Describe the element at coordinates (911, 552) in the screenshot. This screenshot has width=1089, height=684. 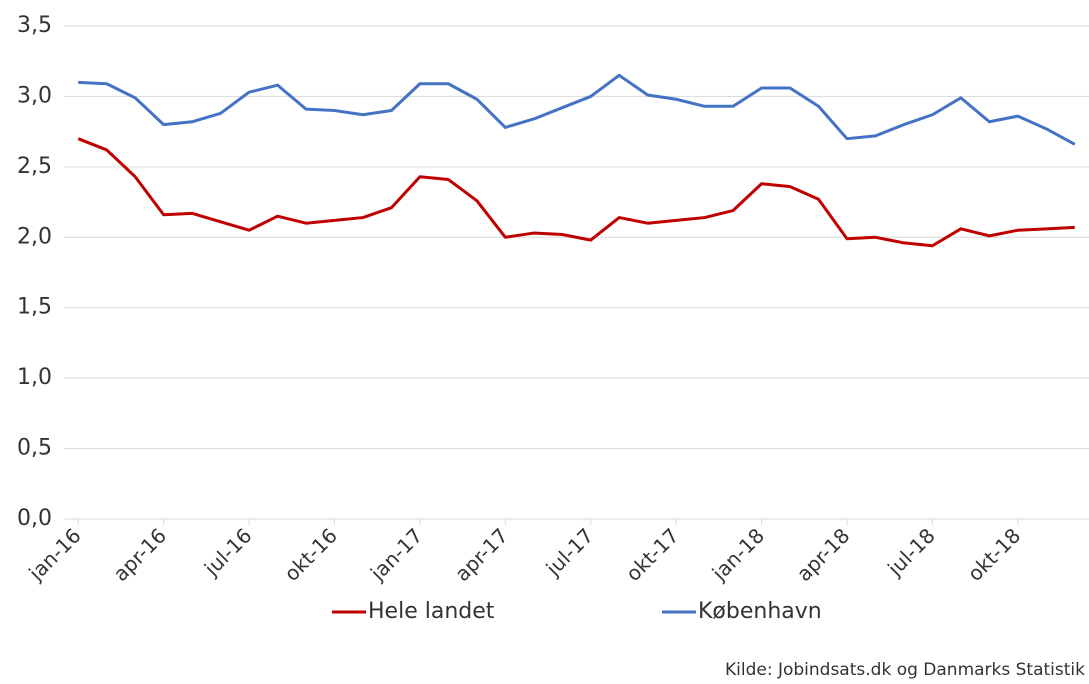
I see `x-tick-label: jul-18` at that location.